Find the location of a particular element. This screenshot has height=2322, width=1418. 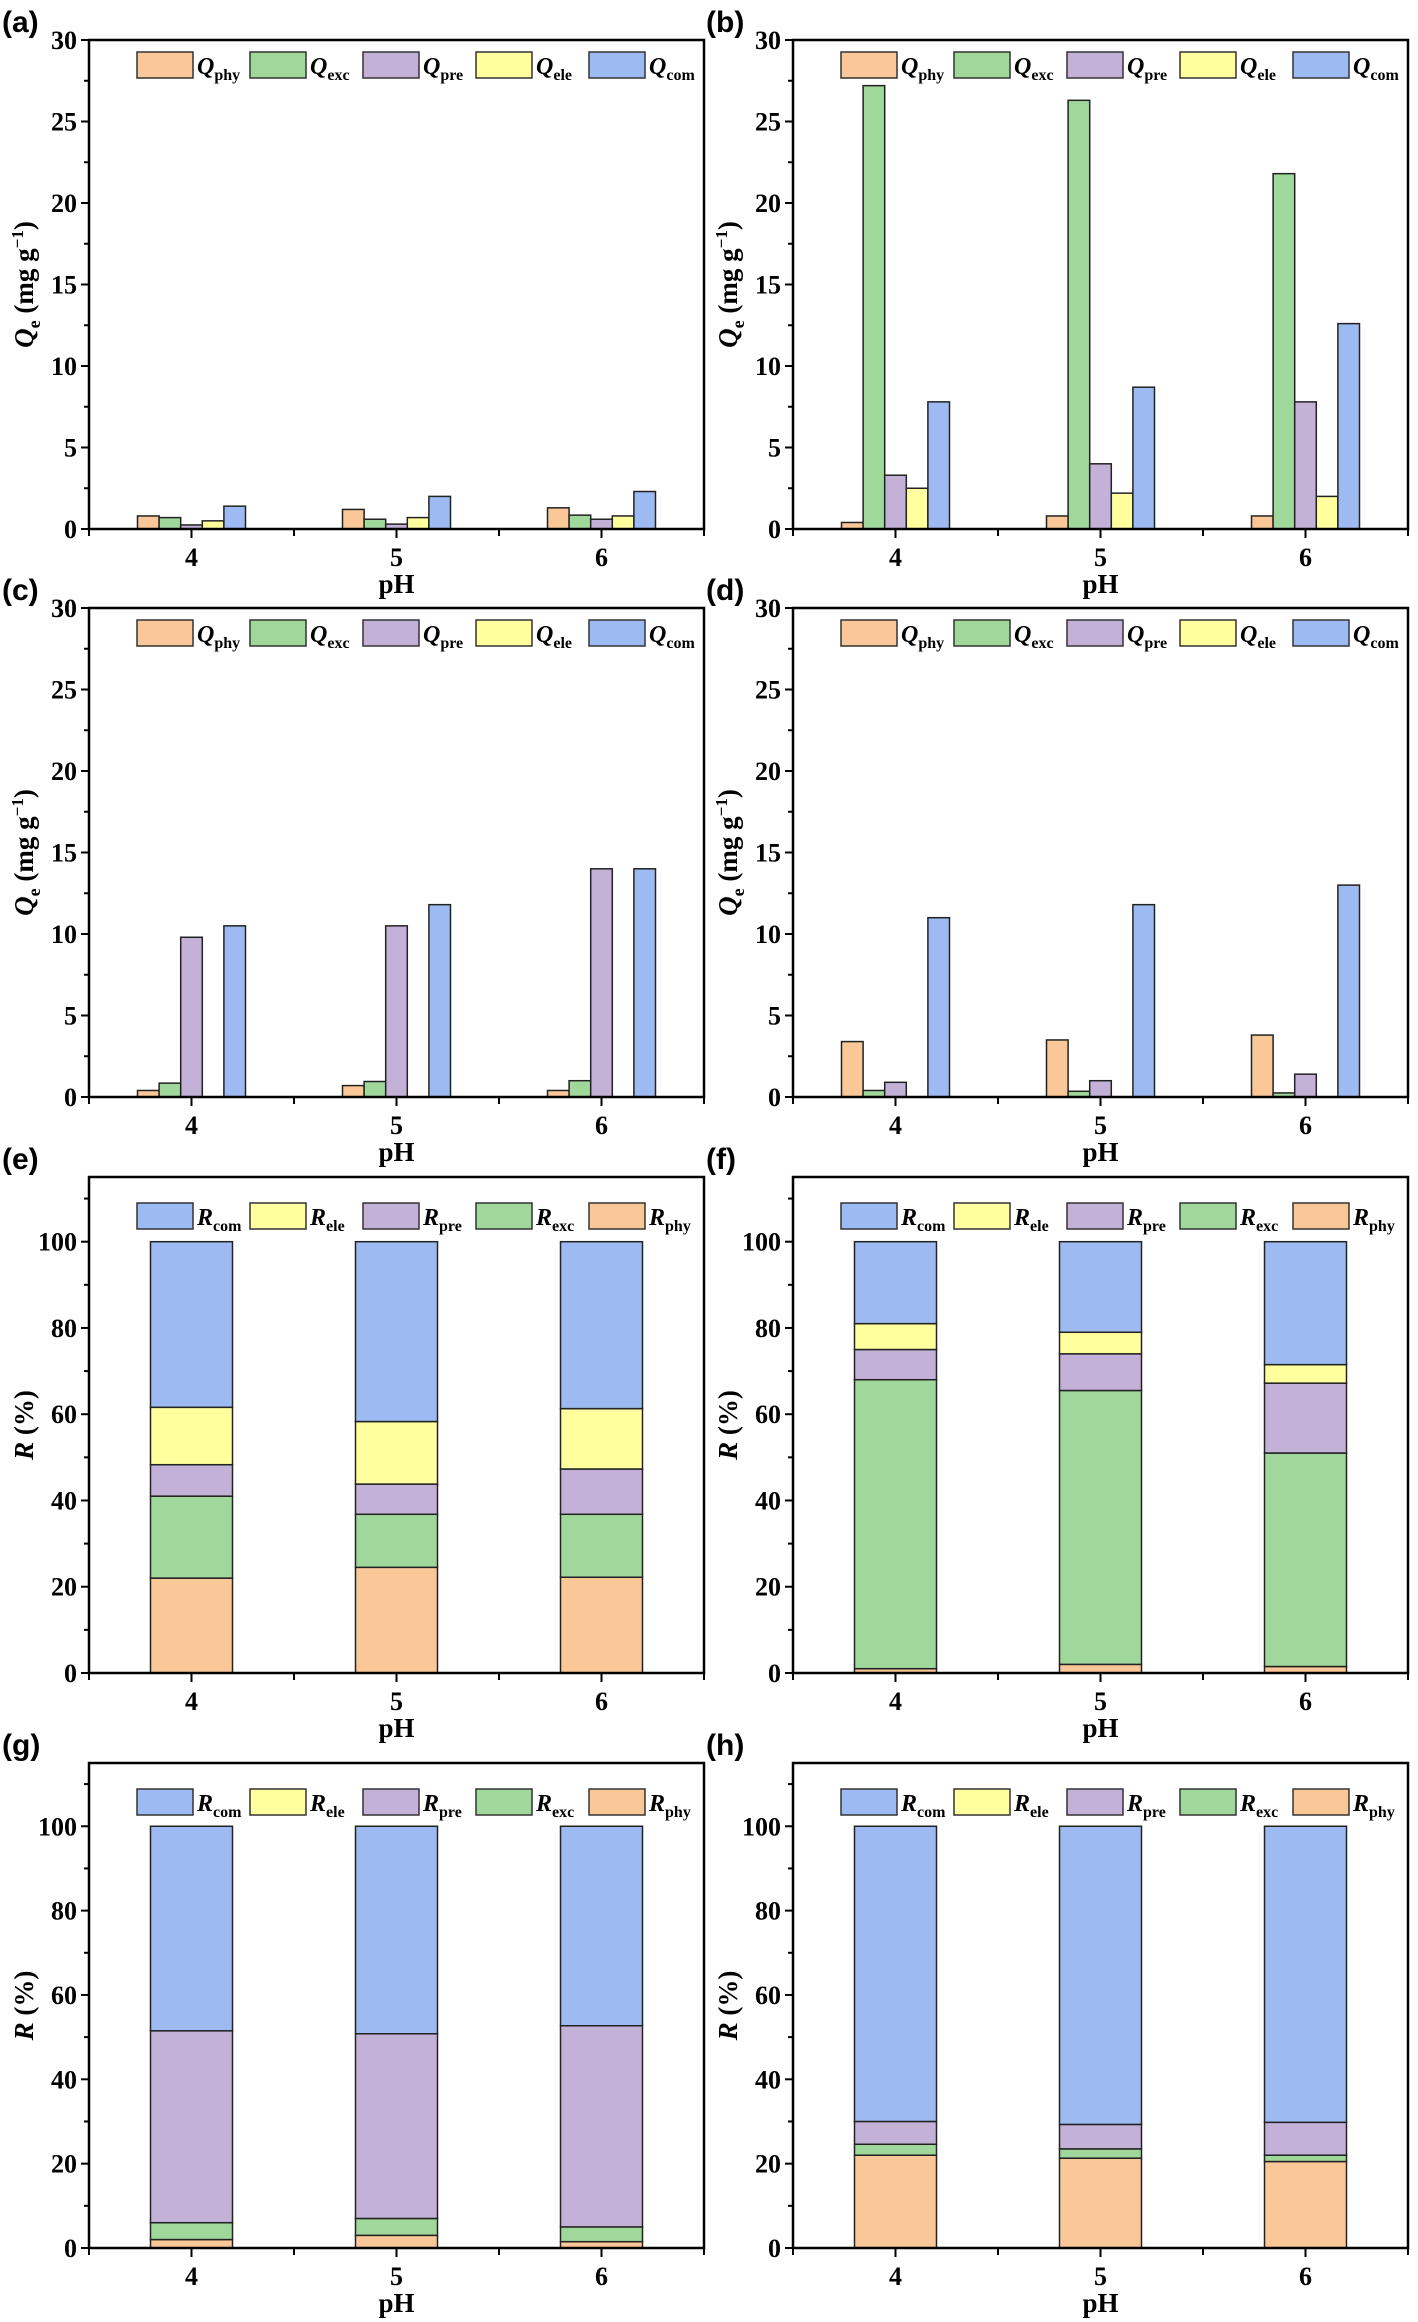

legend-item-com: Qcom is located at coordinates (1345, 67).